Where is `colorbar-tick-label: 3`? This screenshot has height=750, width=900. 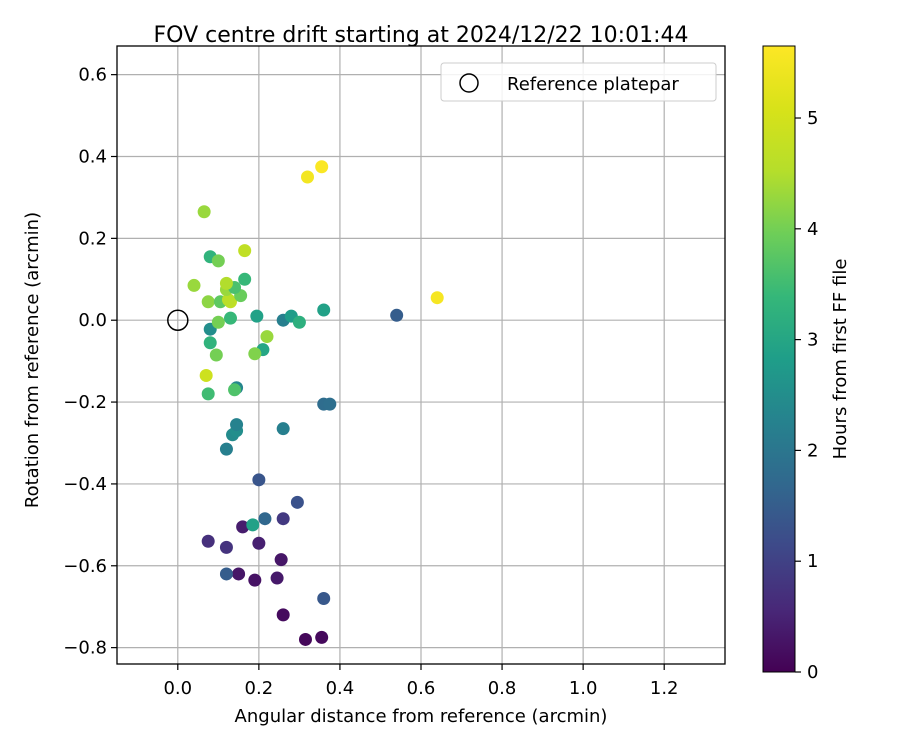 colorbar-tick-label: 3 is located at coordinates (812, 340).